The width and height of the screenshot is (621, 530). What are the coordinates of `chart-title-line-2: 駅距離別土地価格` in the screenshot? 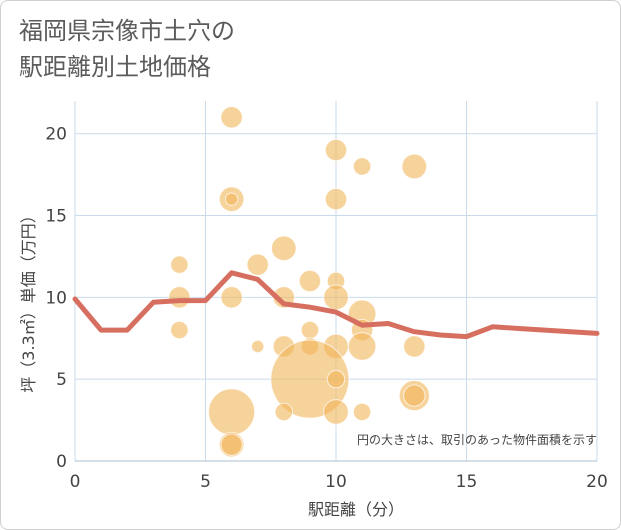 It's located at (115, 67).